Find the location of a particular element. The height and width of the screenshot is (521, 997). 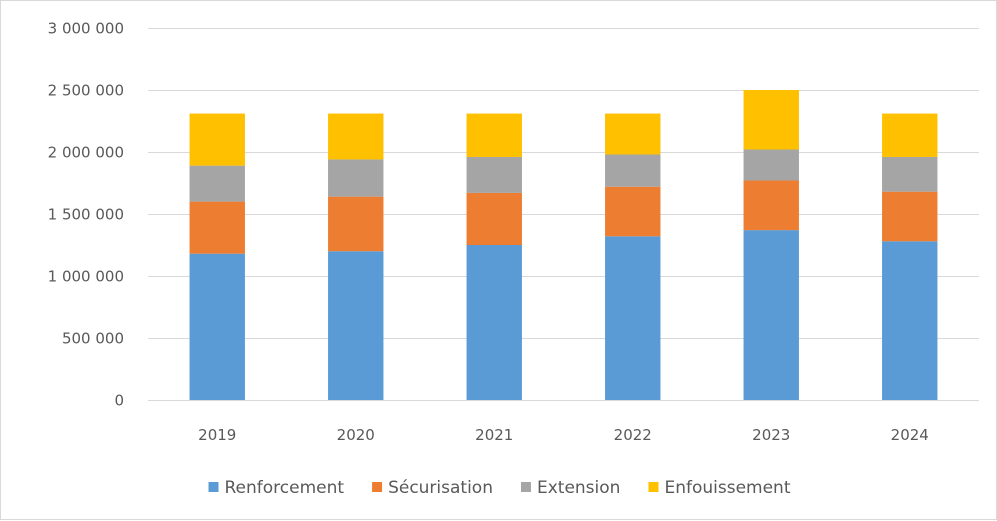

y-tick-label: 2 000 000 is located at coordinates (86, 153).